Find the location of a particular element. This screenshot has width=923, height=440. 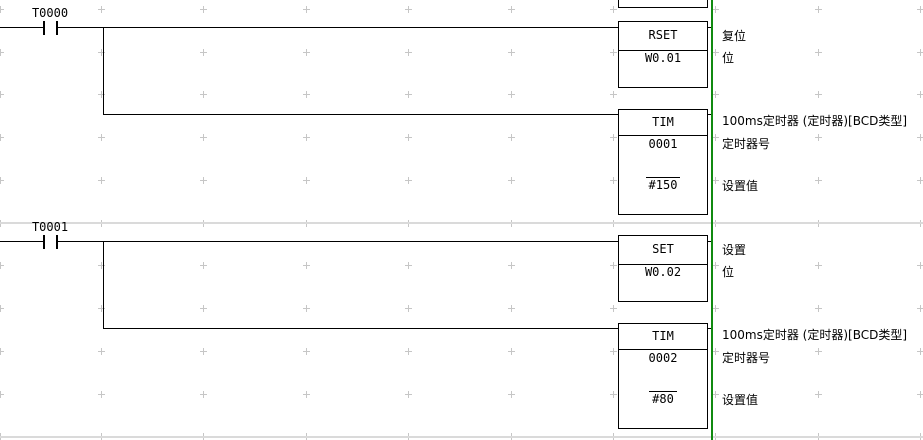

instruction-mnemonic: RSET is located at coordinates (663, 36).